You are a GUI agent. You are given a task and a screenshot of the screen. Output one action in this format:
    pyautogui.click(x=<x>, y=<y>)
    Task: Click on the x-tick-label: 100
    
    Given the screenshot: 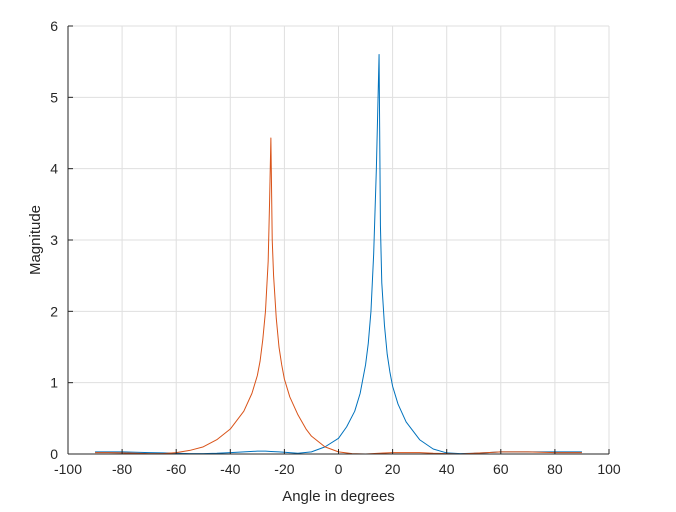 What is the action you would take?
    pyautogui.click(x=609, y=469)
    